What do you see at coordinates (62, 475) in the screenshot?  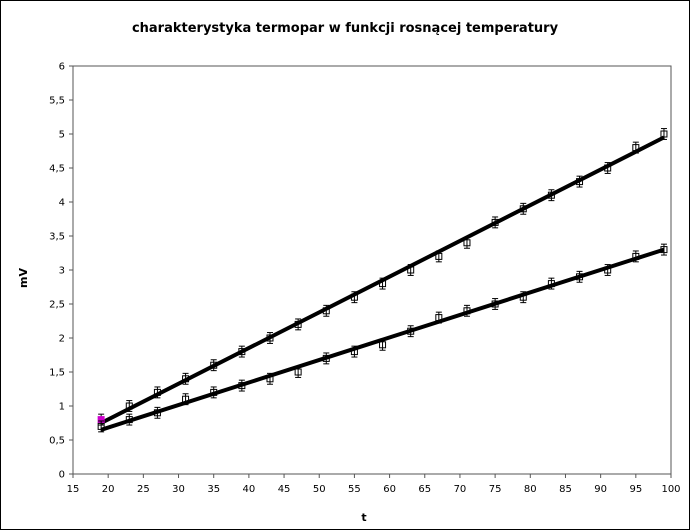 I see `y-tick-label: 0` at bounding box center [62, 475].